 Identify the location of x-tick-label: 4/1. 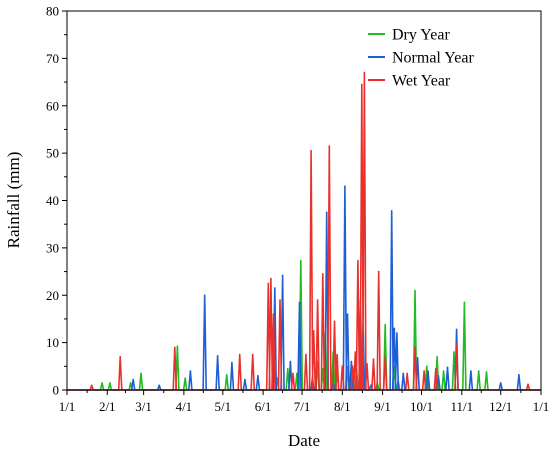
(184, 406).